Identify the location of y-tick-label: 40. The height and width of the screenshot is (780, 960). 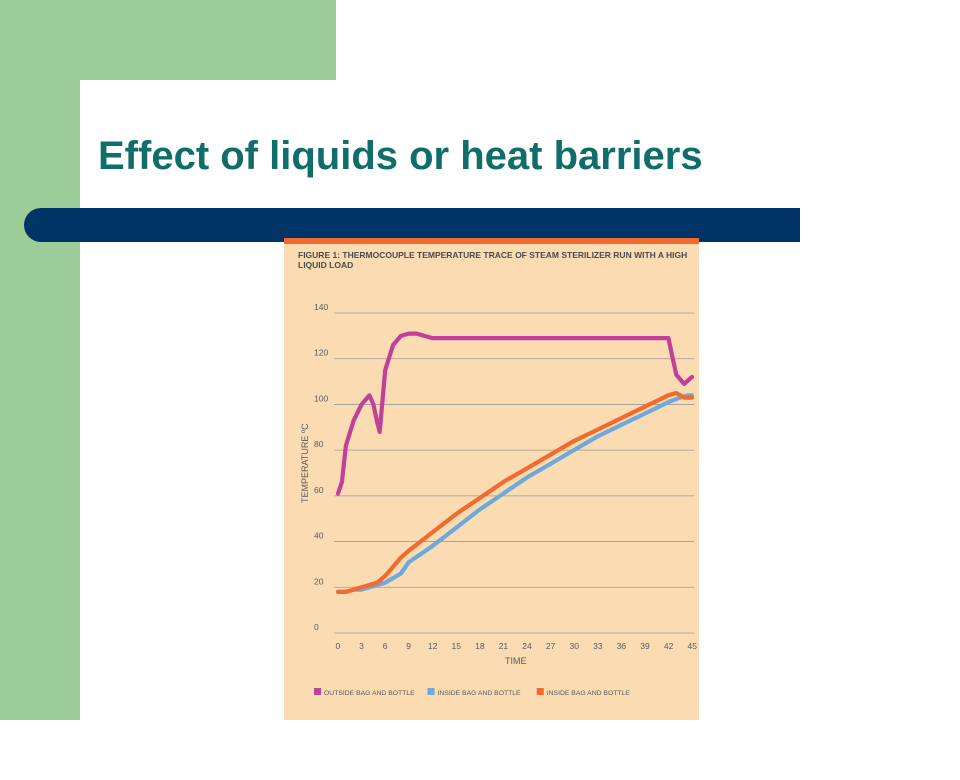
(319, 536).